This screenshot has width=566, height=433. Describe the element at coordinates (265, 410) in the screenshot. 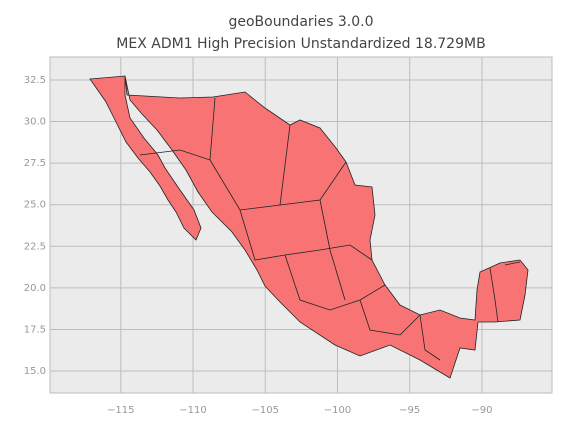

I see `x-tick-label: −105` at that location.